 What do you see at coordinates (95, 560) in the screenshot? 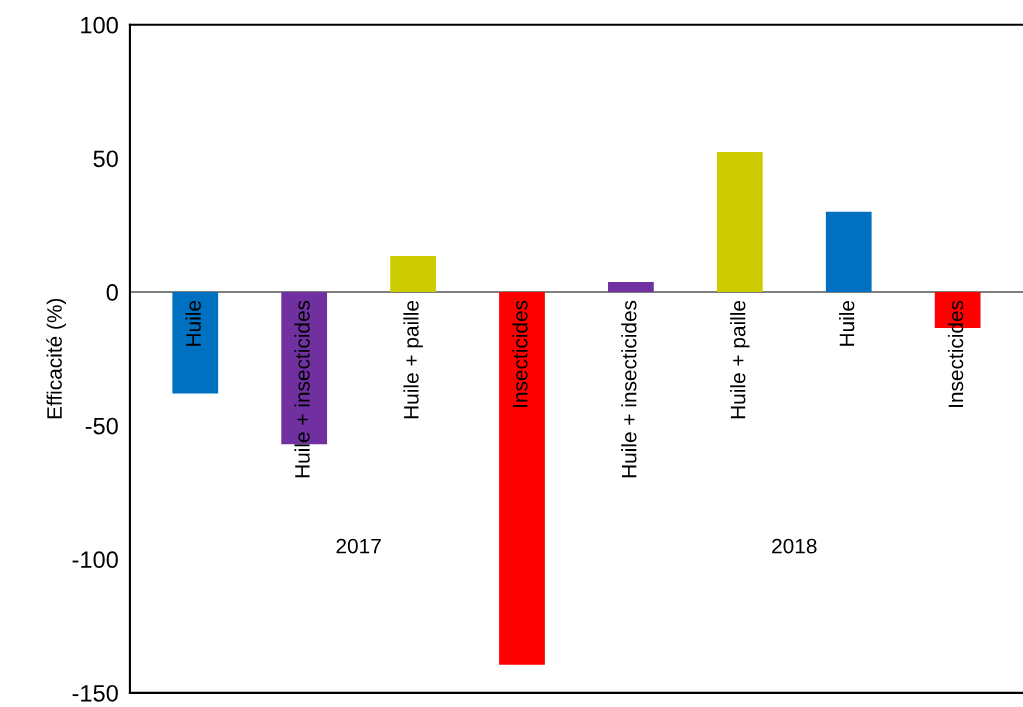
I see `y-tick-label: -100` at bounding box center [95, 560].